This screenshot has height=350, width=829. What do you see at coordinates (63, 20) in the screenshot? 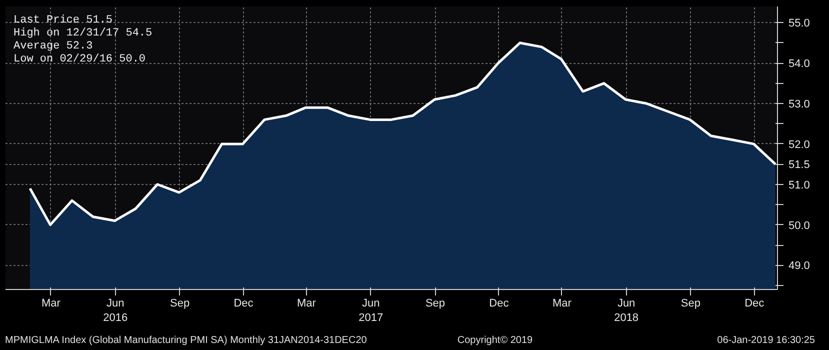
I see `annotation: Last Price 51.5` at bounding box center [63, 20].